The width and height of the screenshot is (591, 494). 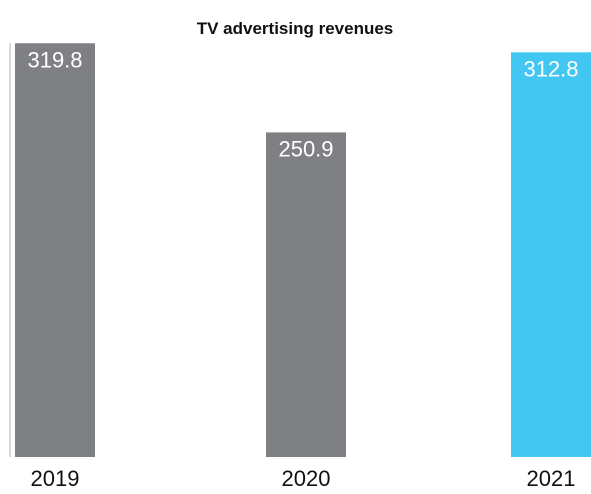 What do you see at coordinates (550, 68) in the screenshot?
I see `value-label-2021: 312.8` at bounding box center [550, 68].